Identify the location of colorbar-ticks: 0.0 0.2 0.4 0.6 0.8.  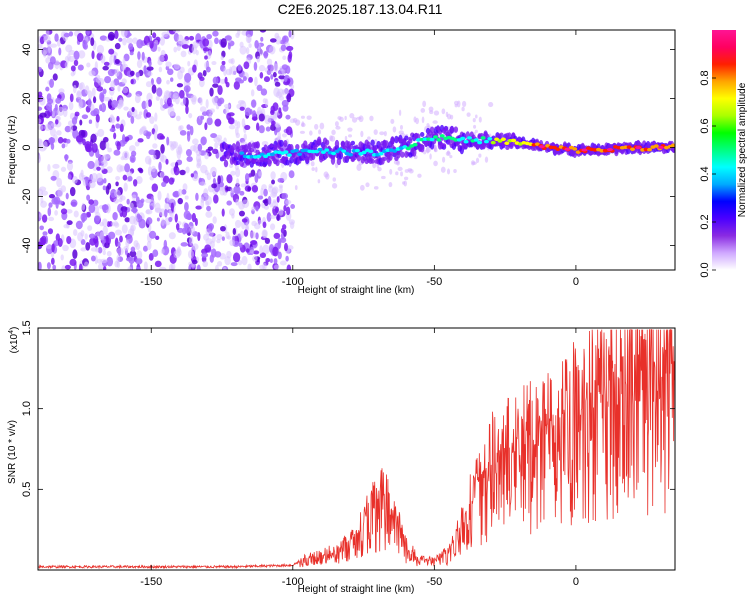
(707, 174).